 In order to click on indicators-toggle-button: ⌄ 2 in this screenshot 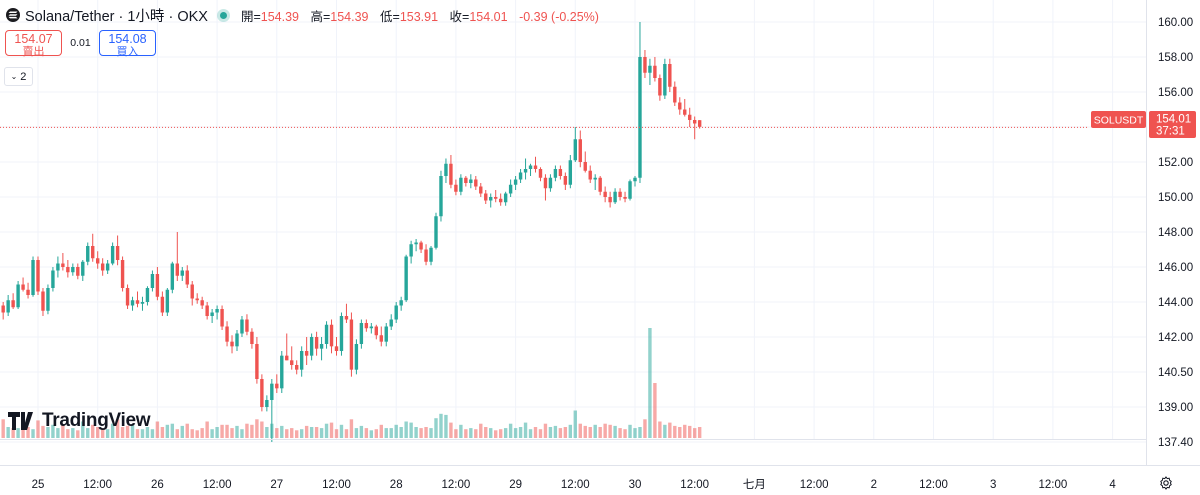, I will do `click(18, 76)`.